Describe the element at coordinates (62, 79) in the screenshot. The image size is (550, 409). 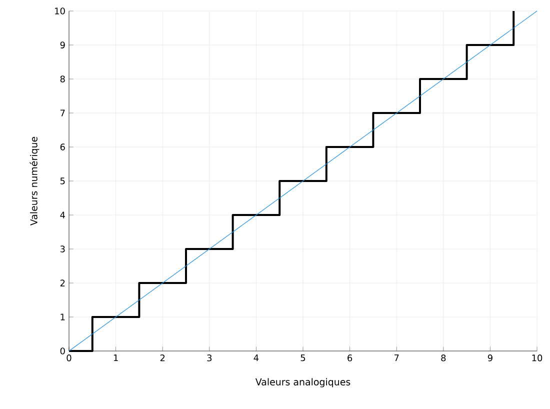
I see `y-tick-label: 8` at that location.